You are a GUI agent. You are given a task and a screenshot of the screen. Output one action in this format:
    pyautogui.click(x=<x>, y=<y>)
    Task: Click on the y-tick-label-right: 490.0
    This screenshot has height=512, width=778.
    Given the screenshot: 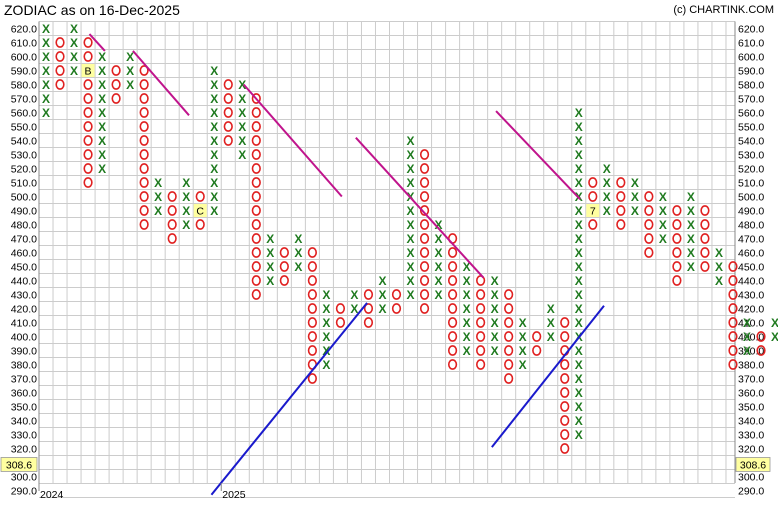 What is the action you would take?
    pyautogui.click(x=751, y=212)
    